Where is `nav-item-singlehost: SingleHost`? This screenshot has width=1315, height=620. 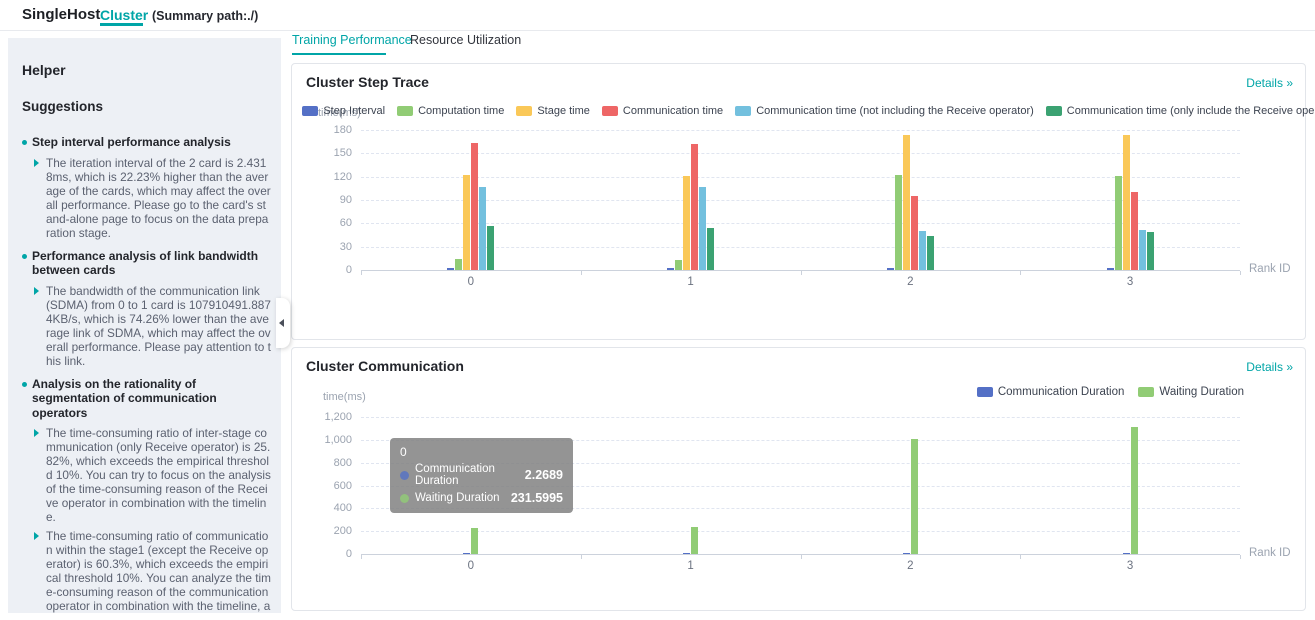 nav-item-singlehost: SingleHost is located at coordinates (61, 14).